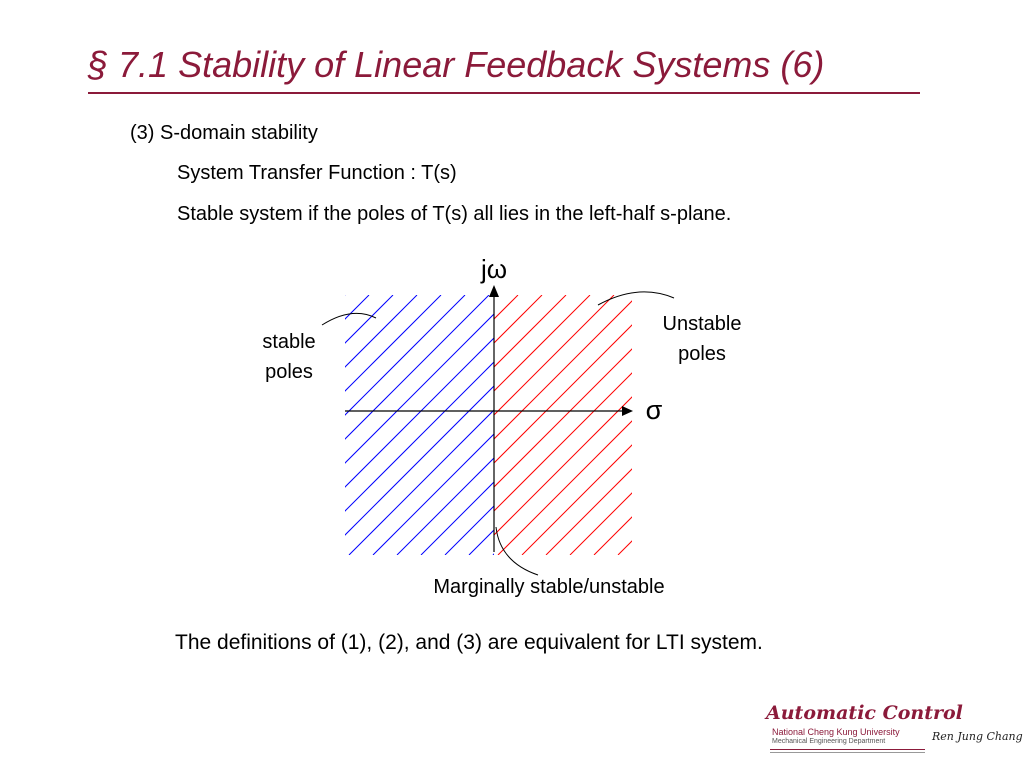 Image resolution: width=1024 pixels, height=768 pixels. I want to click on logo-university: National Cheng Kung University, so click(836, 732).